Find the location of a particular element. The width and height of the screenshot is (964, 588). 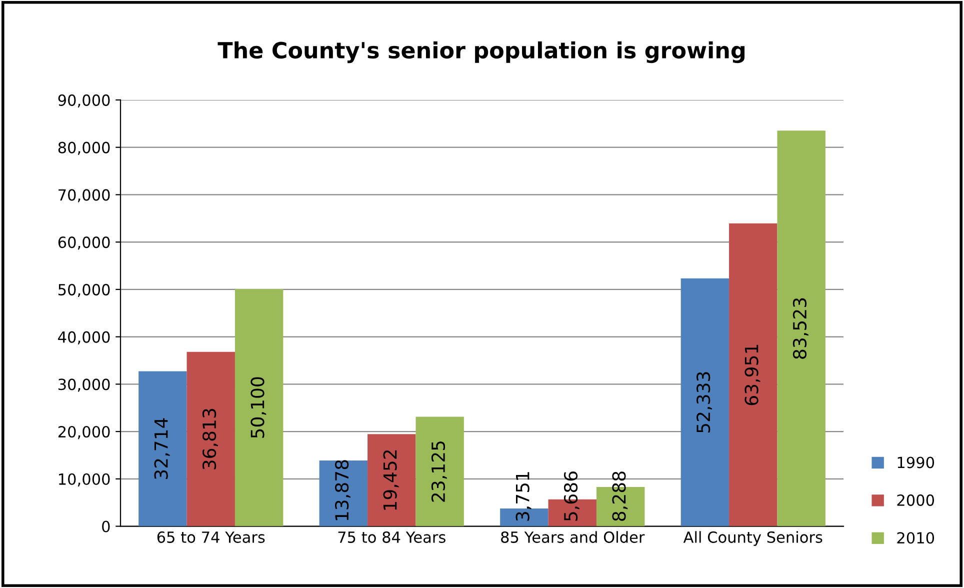

y-tick-label: 40,000 is located at coordinates (84, 337).